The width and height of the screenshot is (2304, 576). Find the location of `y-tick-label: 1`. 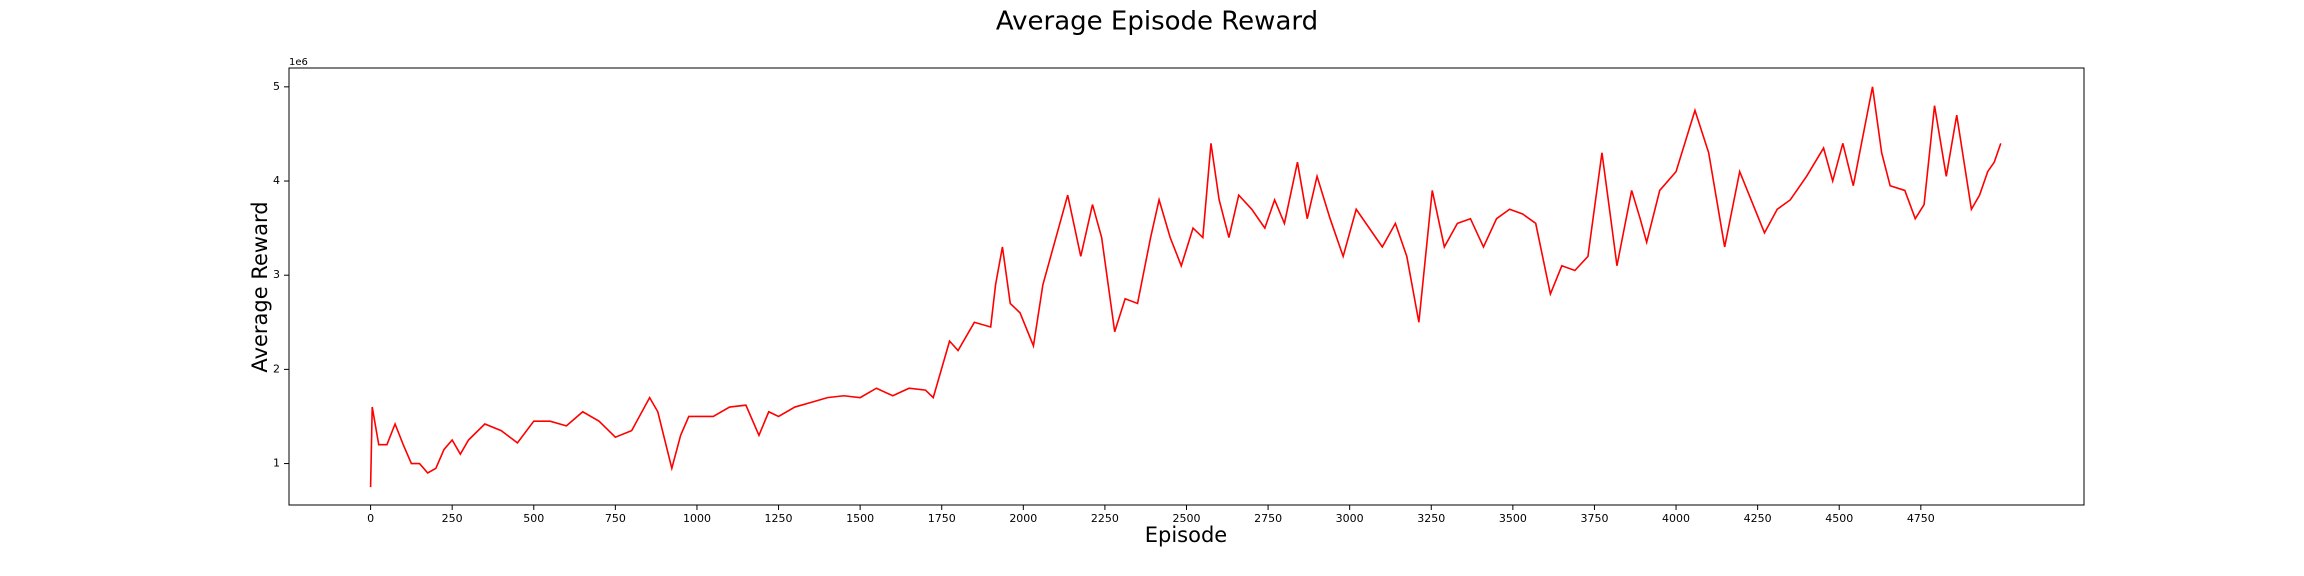

y-tick-label: 1 is located at coordinates (276, 463).